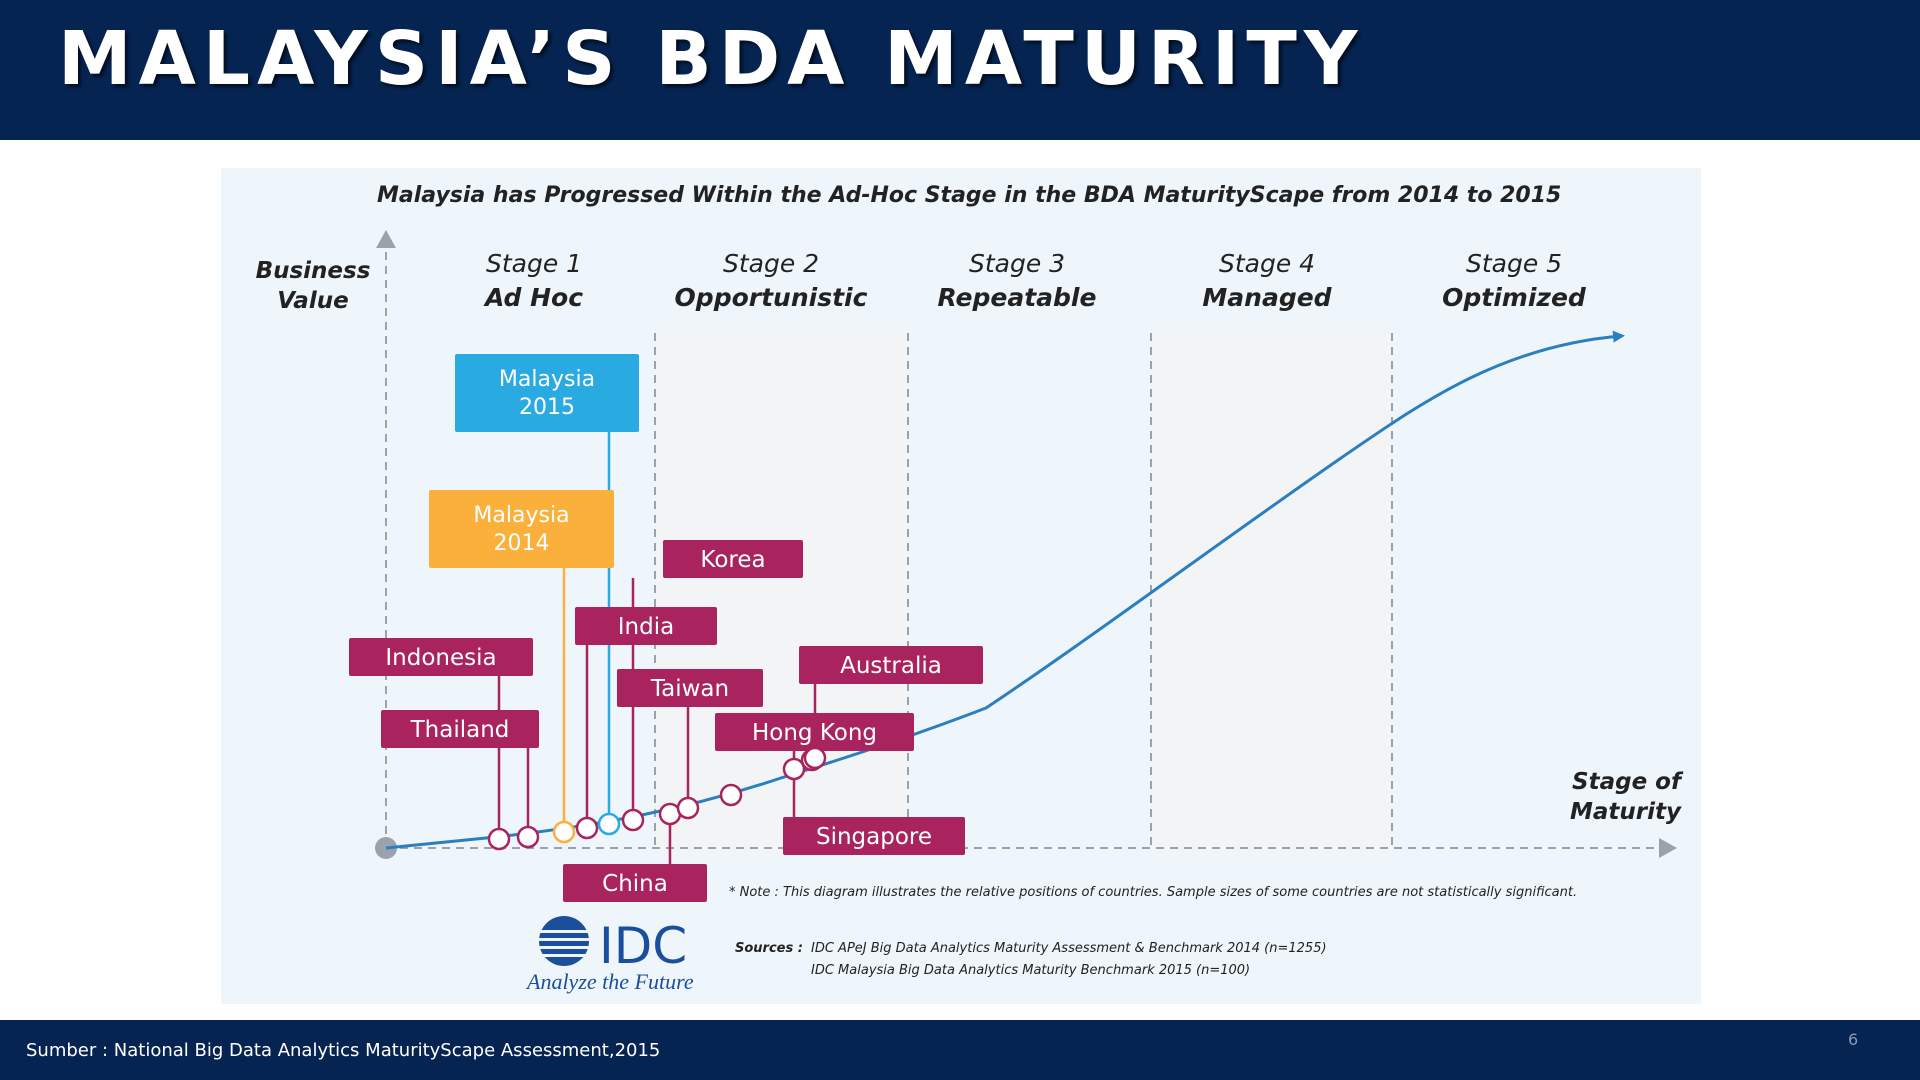 The image size is (1920, 1080). I want to click on hong-kong-marker: Hong Kong, so click(814, 732).